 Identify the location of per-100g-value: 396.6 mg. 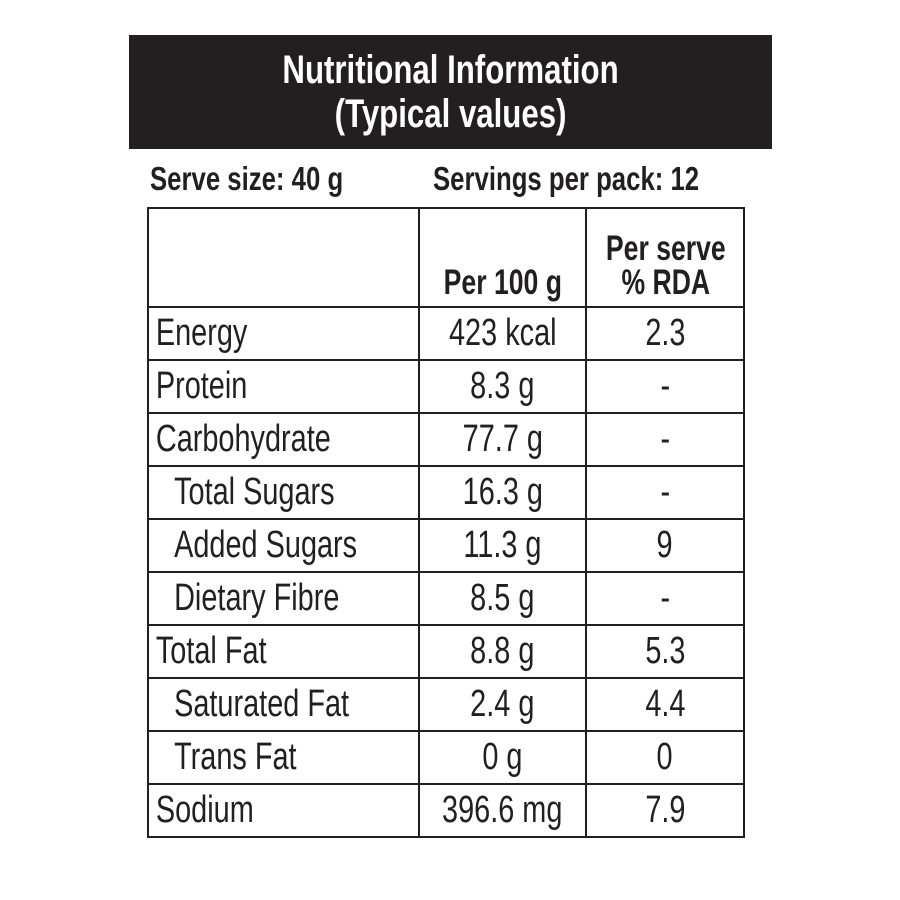
(502, 810).